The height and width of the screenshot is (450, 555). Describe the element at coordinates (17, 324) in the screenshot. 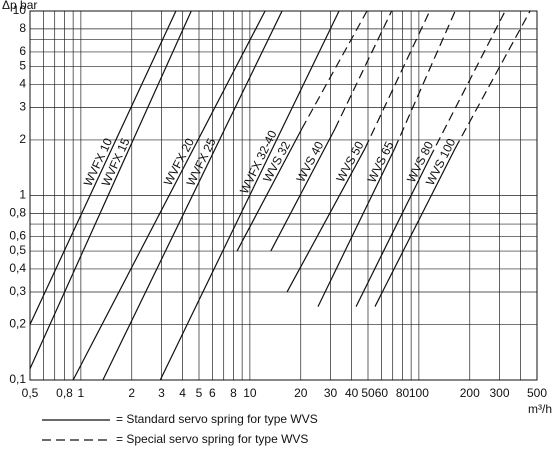

I see `y-tick-label: 0,2` at that location.